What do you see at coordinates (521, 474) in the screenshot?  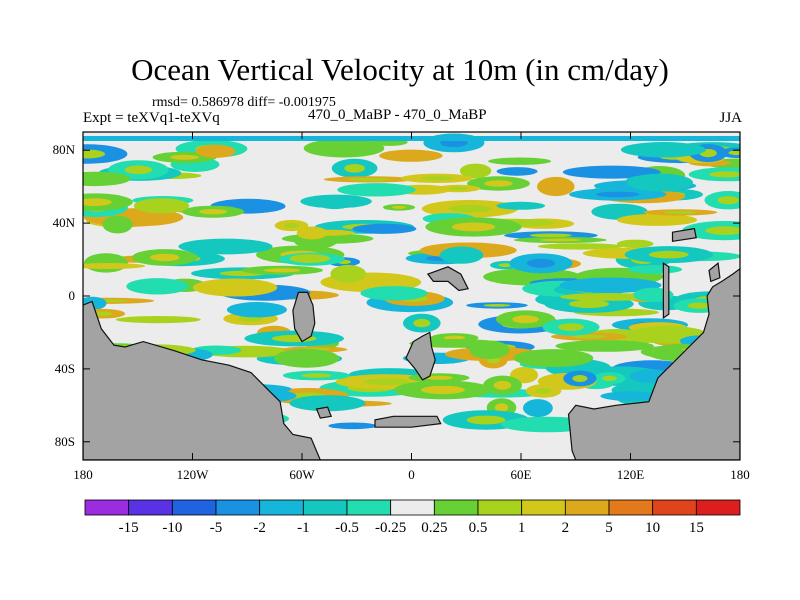 I see `x-tick-label: 60E` at bounding box center [521, 474].